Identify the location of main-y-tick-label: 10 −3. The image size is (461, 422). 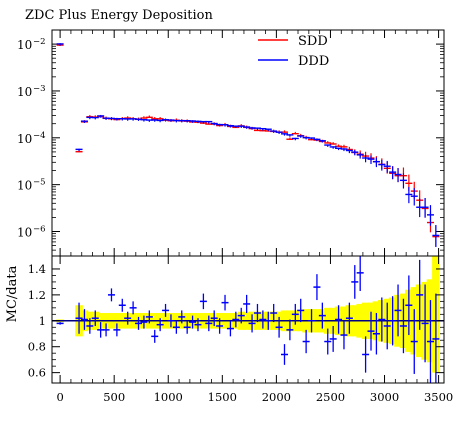
(31, 91).